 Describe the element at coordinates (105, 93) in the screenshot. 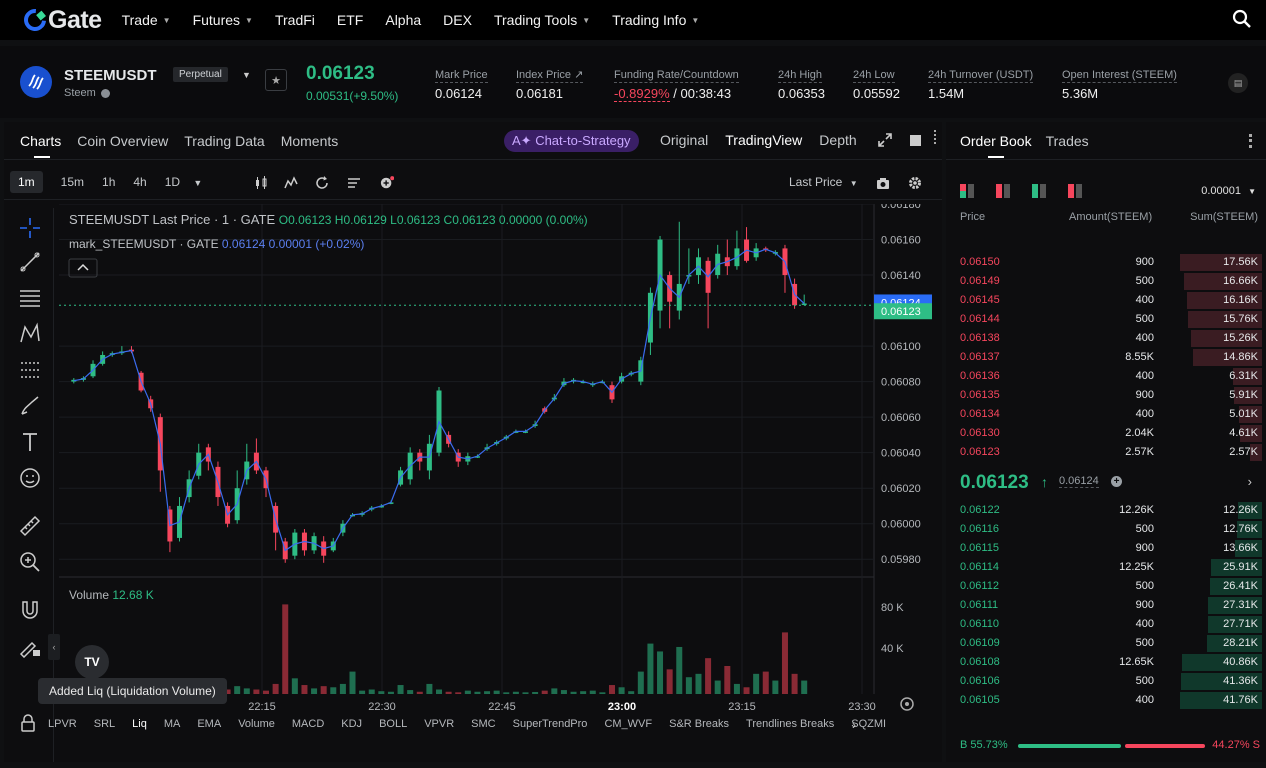

I see `info-icon` at that location.